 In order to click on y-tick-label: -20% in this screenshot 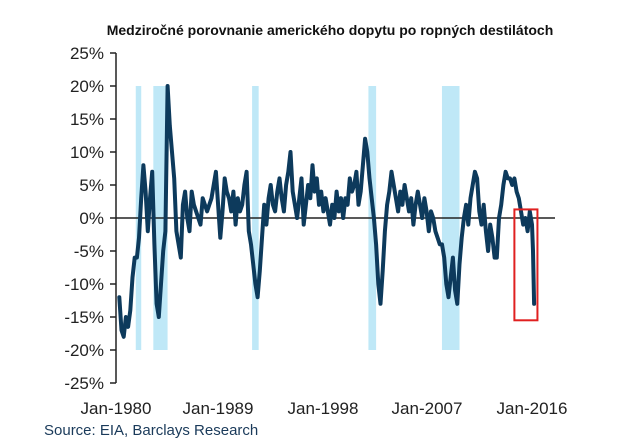, I will do `click(84, 350)`.